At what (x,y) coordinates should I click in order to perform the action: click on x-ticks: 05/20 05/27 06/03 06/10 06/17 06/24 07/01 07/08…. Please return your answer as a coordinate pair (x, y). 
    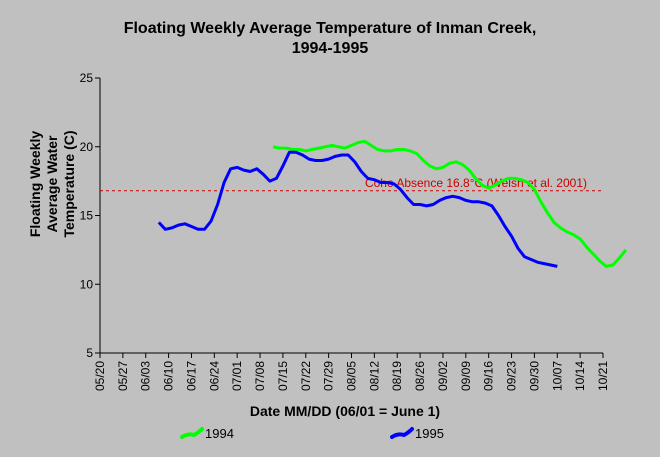
    Looking at the image, I should click on (351, 372).